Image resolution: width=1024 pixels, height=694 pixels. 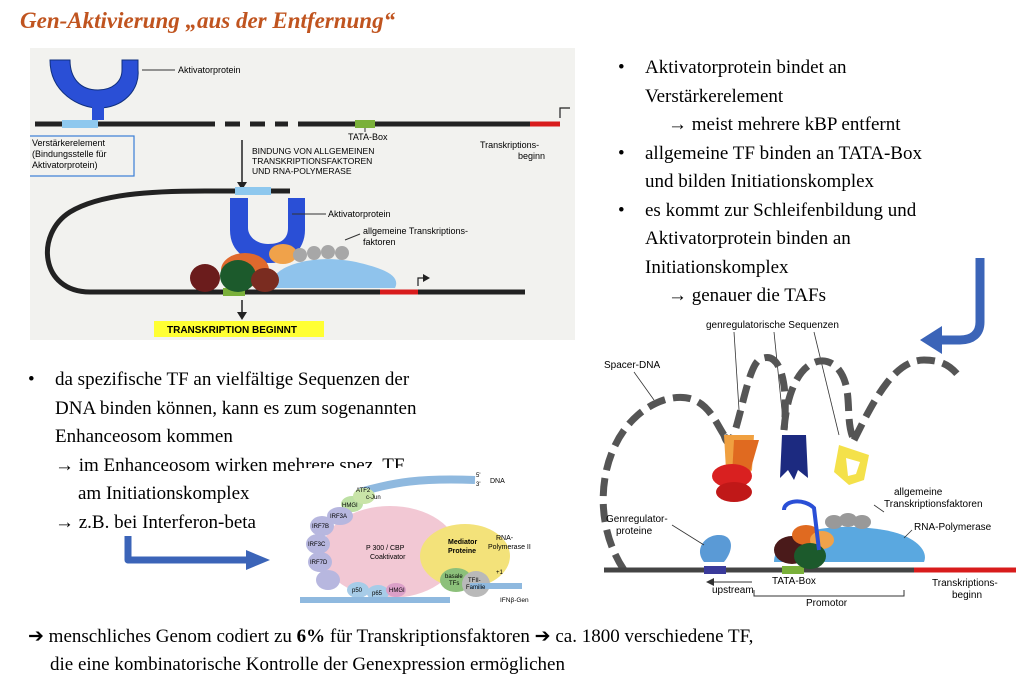 I want to click on bullet-line: und bilden Initiationskomplex, so click(x=760, y=181).